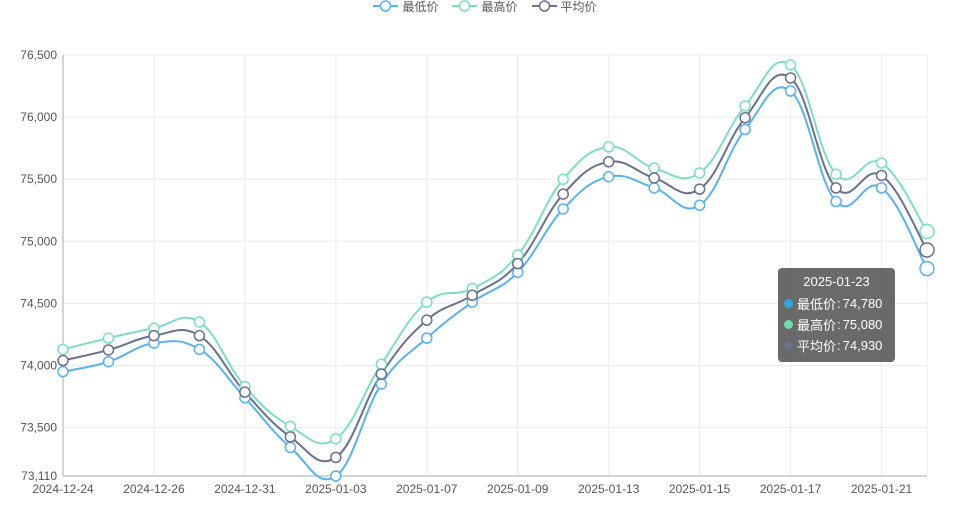 The height and width of the screenshot is (524, 970). I want to click on x-tick-label: 2025-01-07, so click(427, 489).